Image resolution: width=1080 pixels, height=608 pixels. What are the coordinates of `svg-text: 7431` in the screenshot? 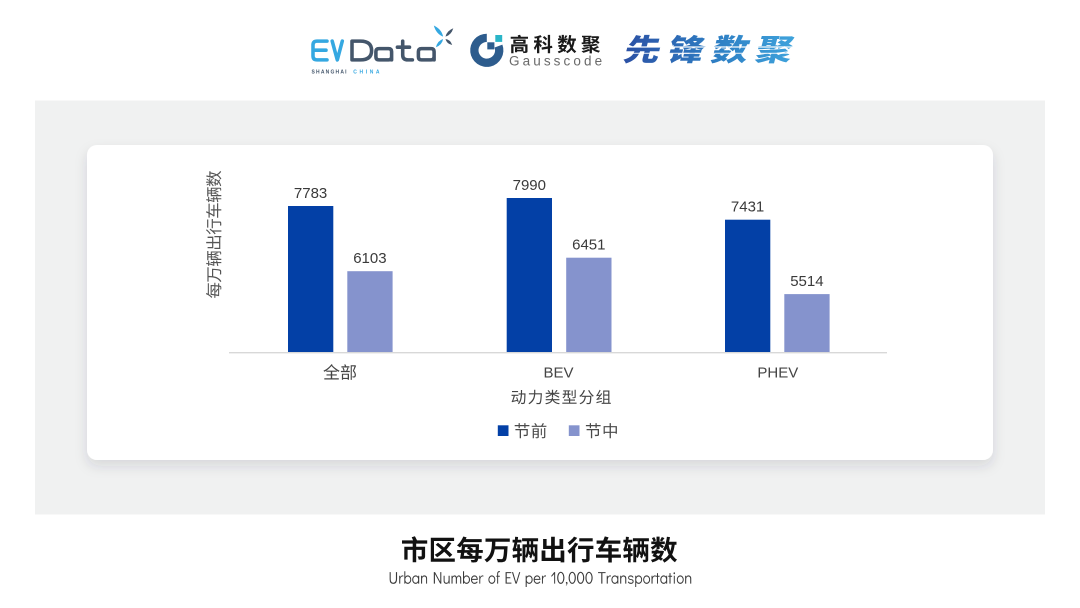 It's located at (747, 207).